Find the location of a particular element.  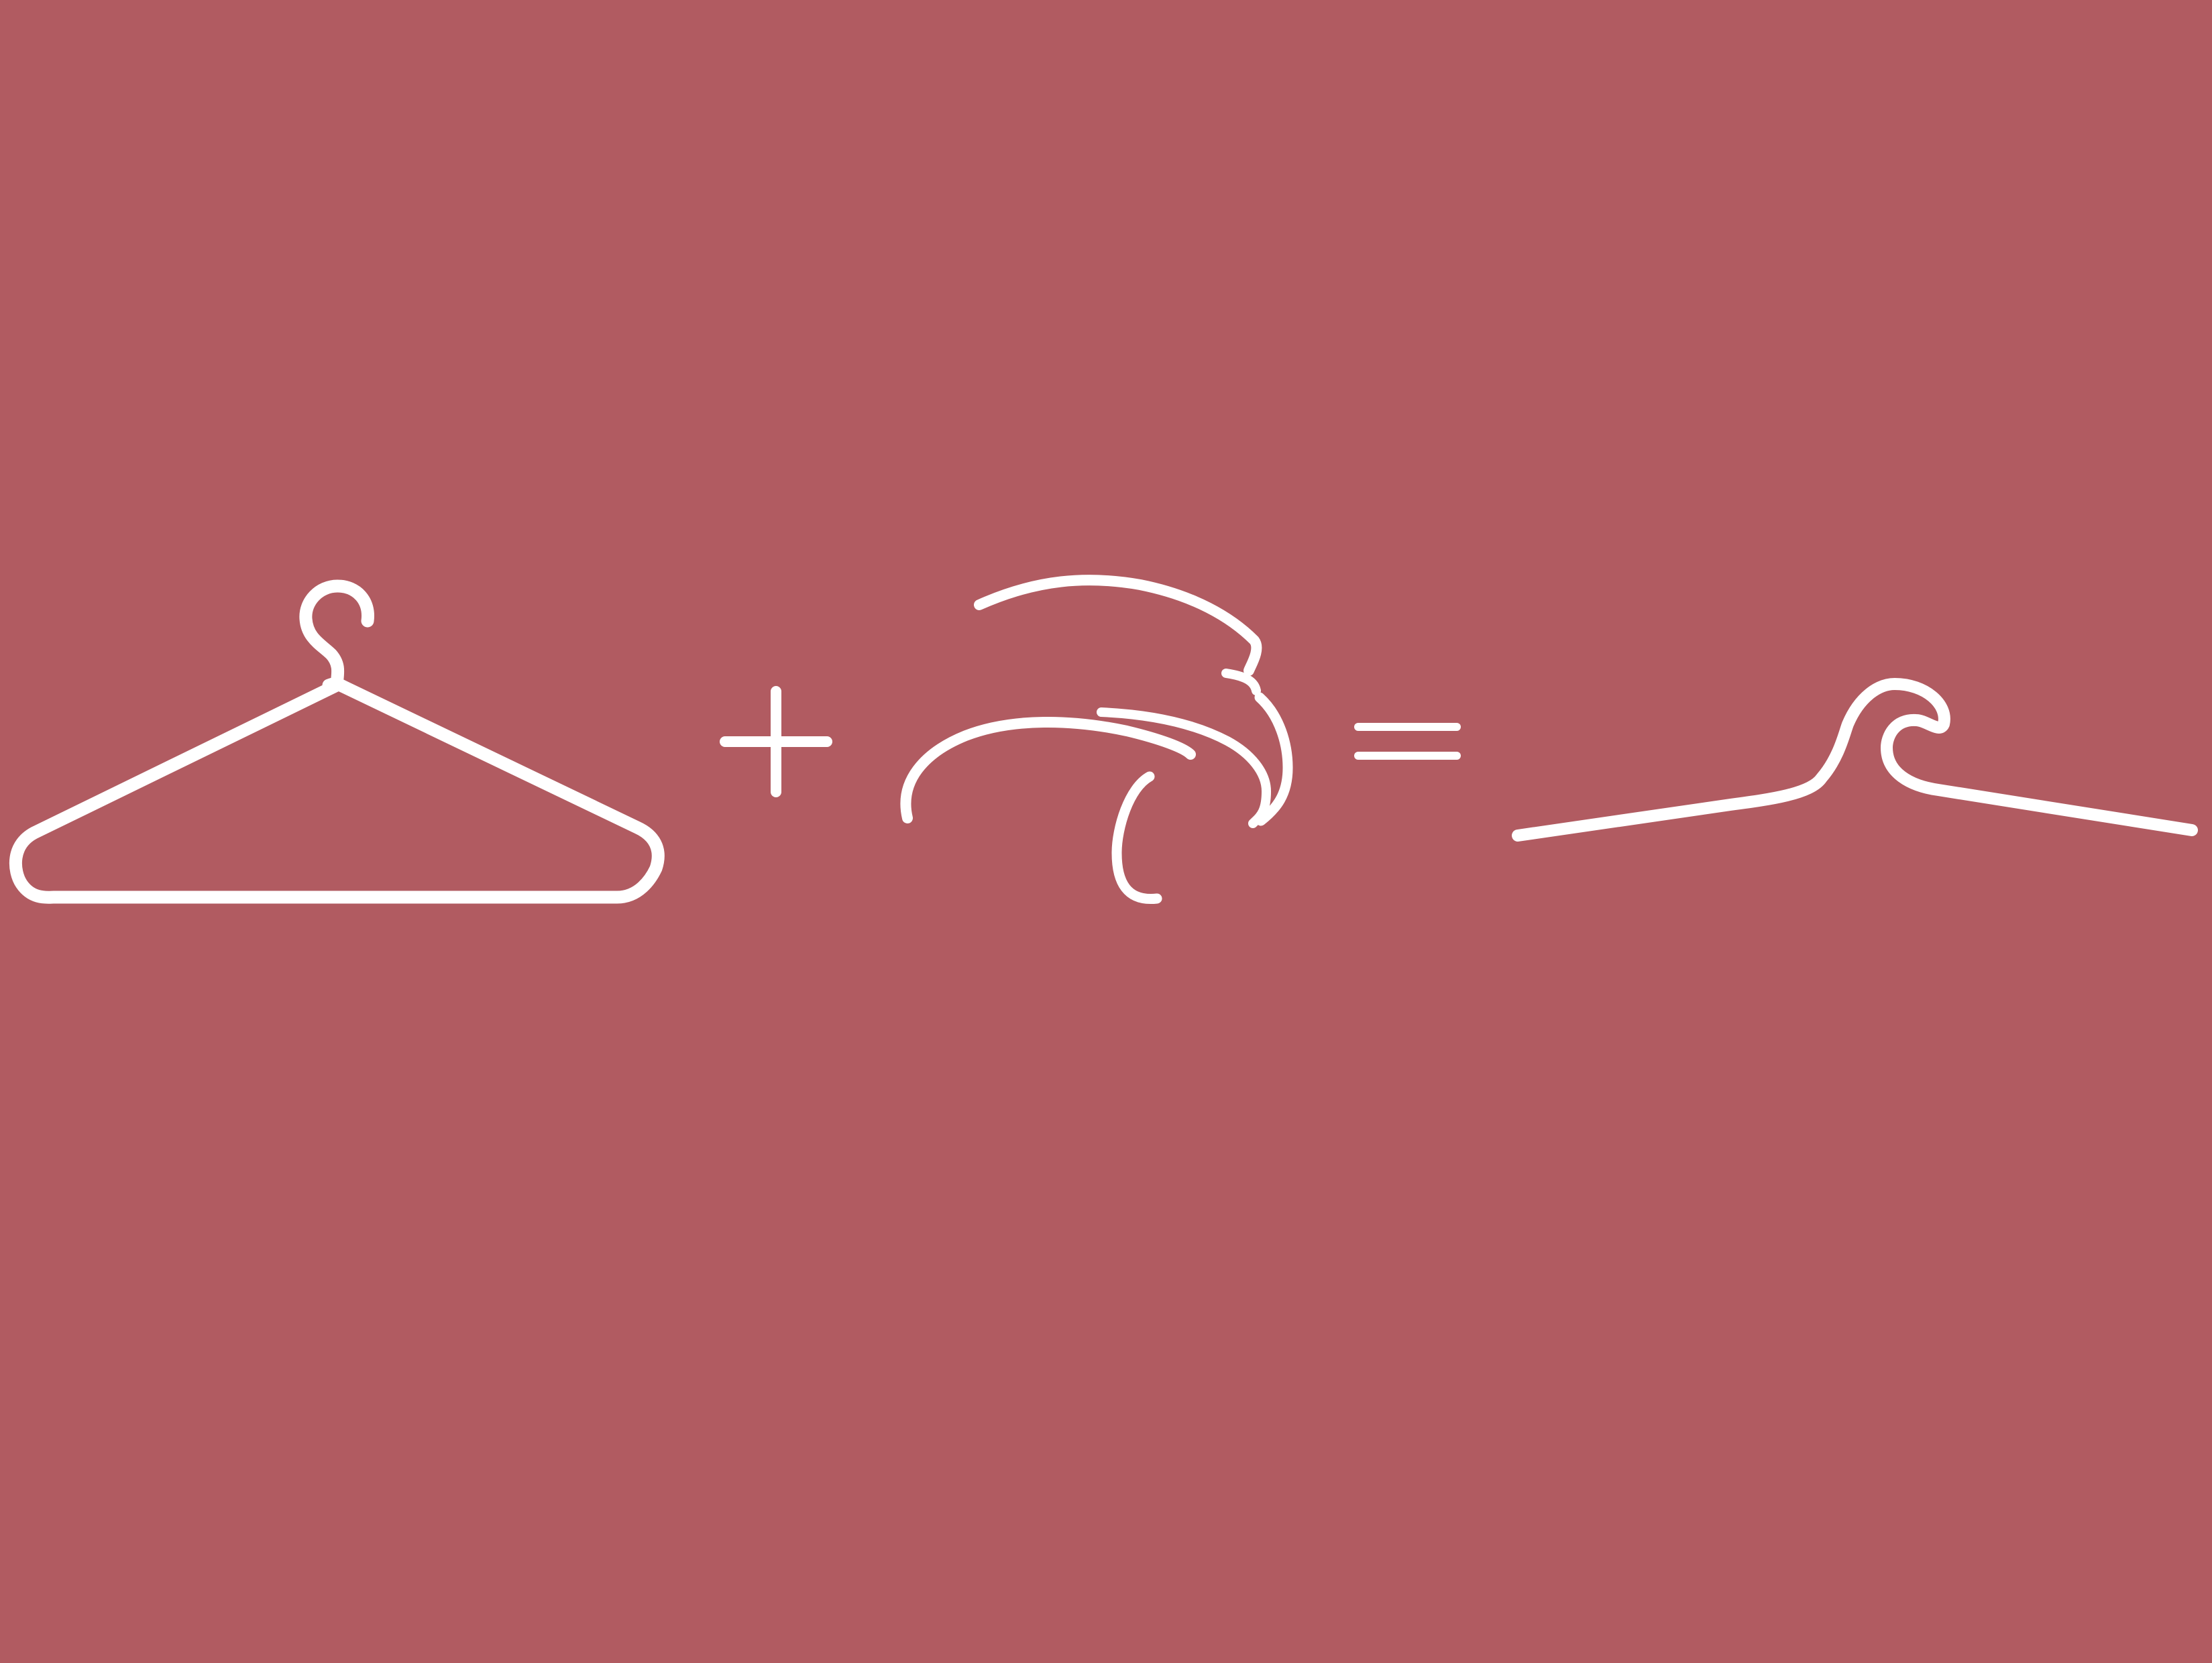

equals-sign-icon is located at coordinates (1407, 741).